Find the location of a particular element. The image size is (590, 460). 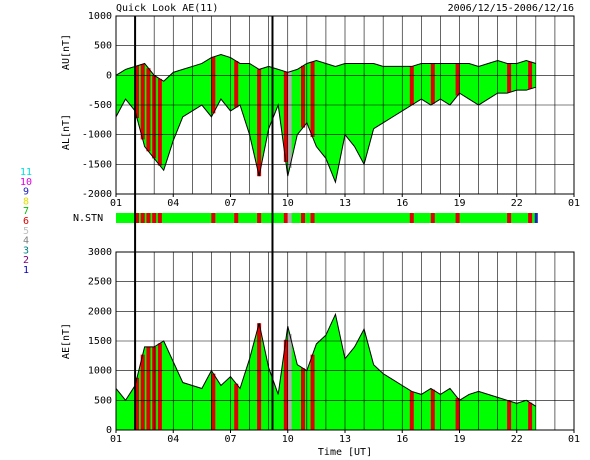

station-legend-label: 9 is located at coordinates (26, 192).